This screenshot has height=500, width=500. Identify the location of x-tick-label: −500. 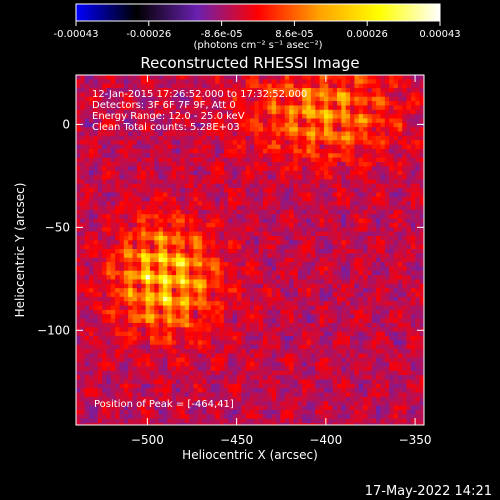
(147, 440).